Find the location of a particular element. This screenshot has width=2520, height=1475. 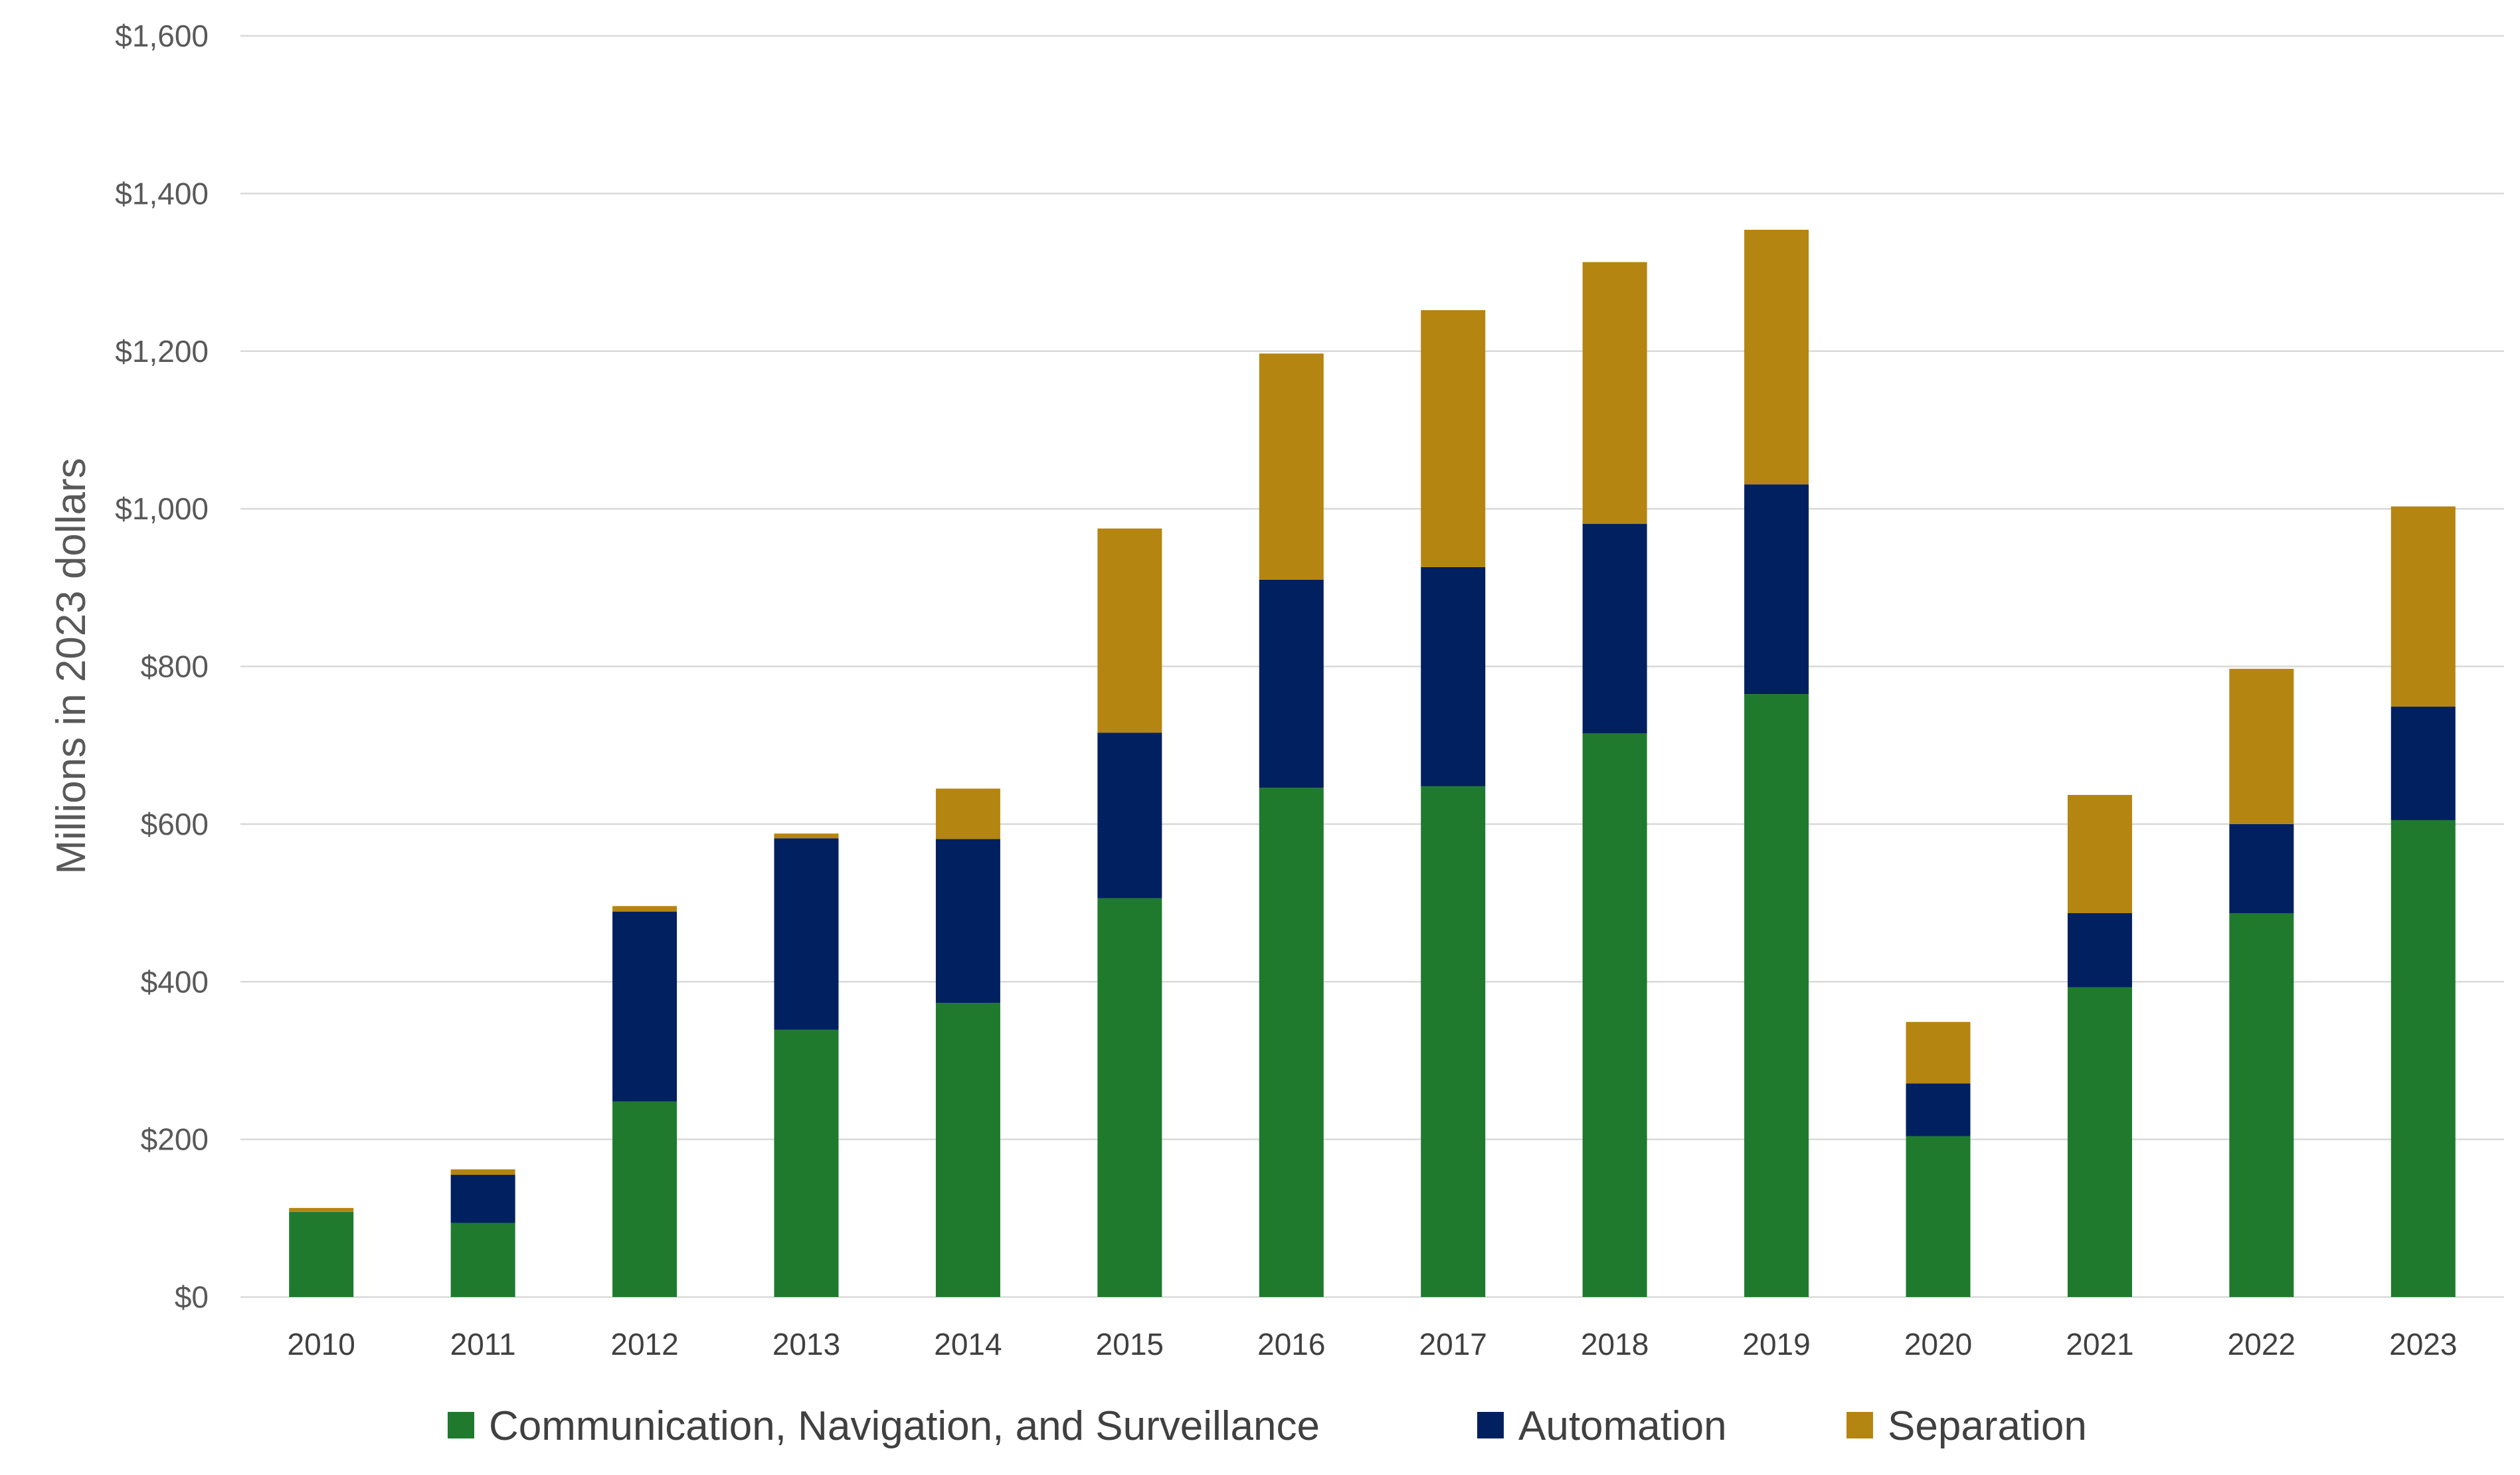

bar-group-2016 is located at coordinates (1291, 825).